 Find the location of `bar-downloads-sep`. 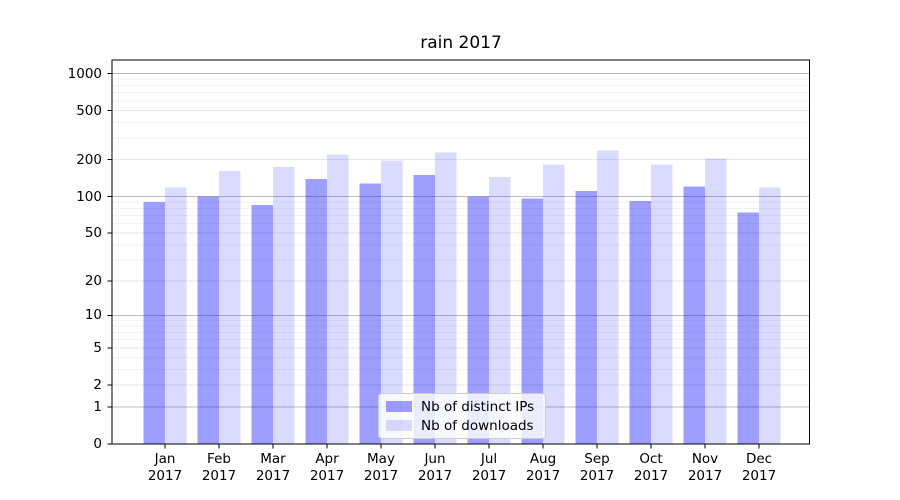

bar-downloads-sep is located at coordinates (608, 297).